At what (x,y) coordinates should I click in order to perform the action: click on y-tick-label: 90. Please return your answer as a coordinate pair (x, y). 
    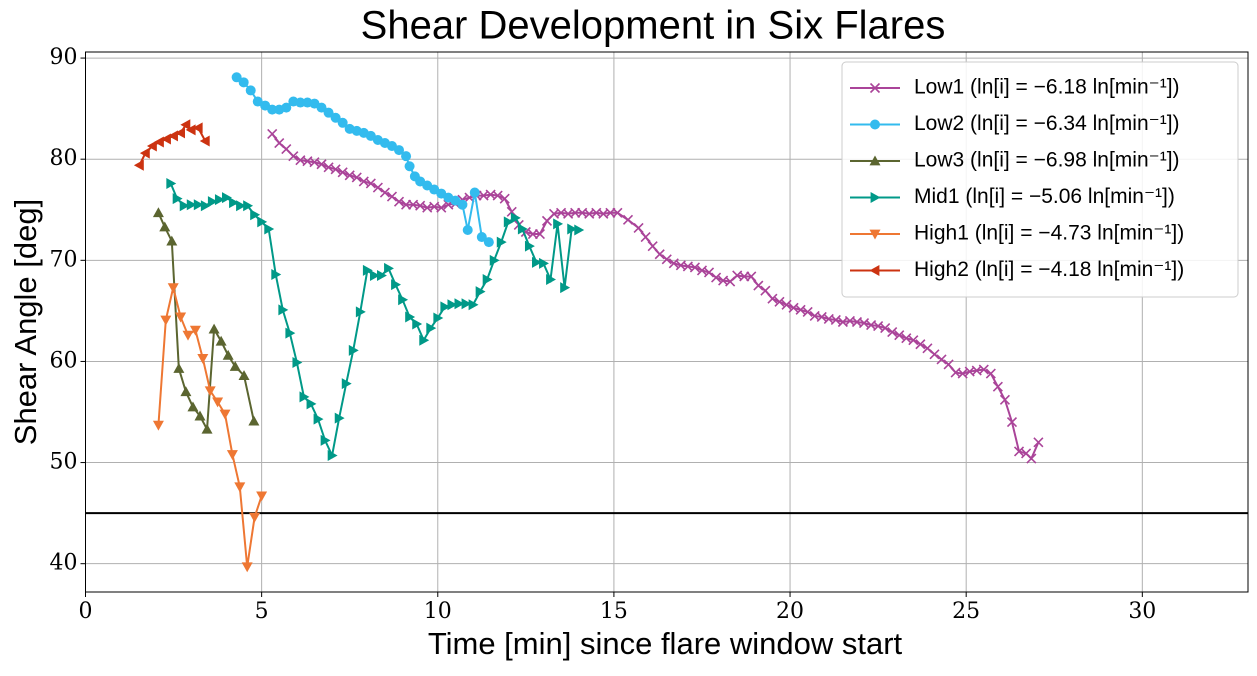
    Looking at the image, I should click on (64, 57).